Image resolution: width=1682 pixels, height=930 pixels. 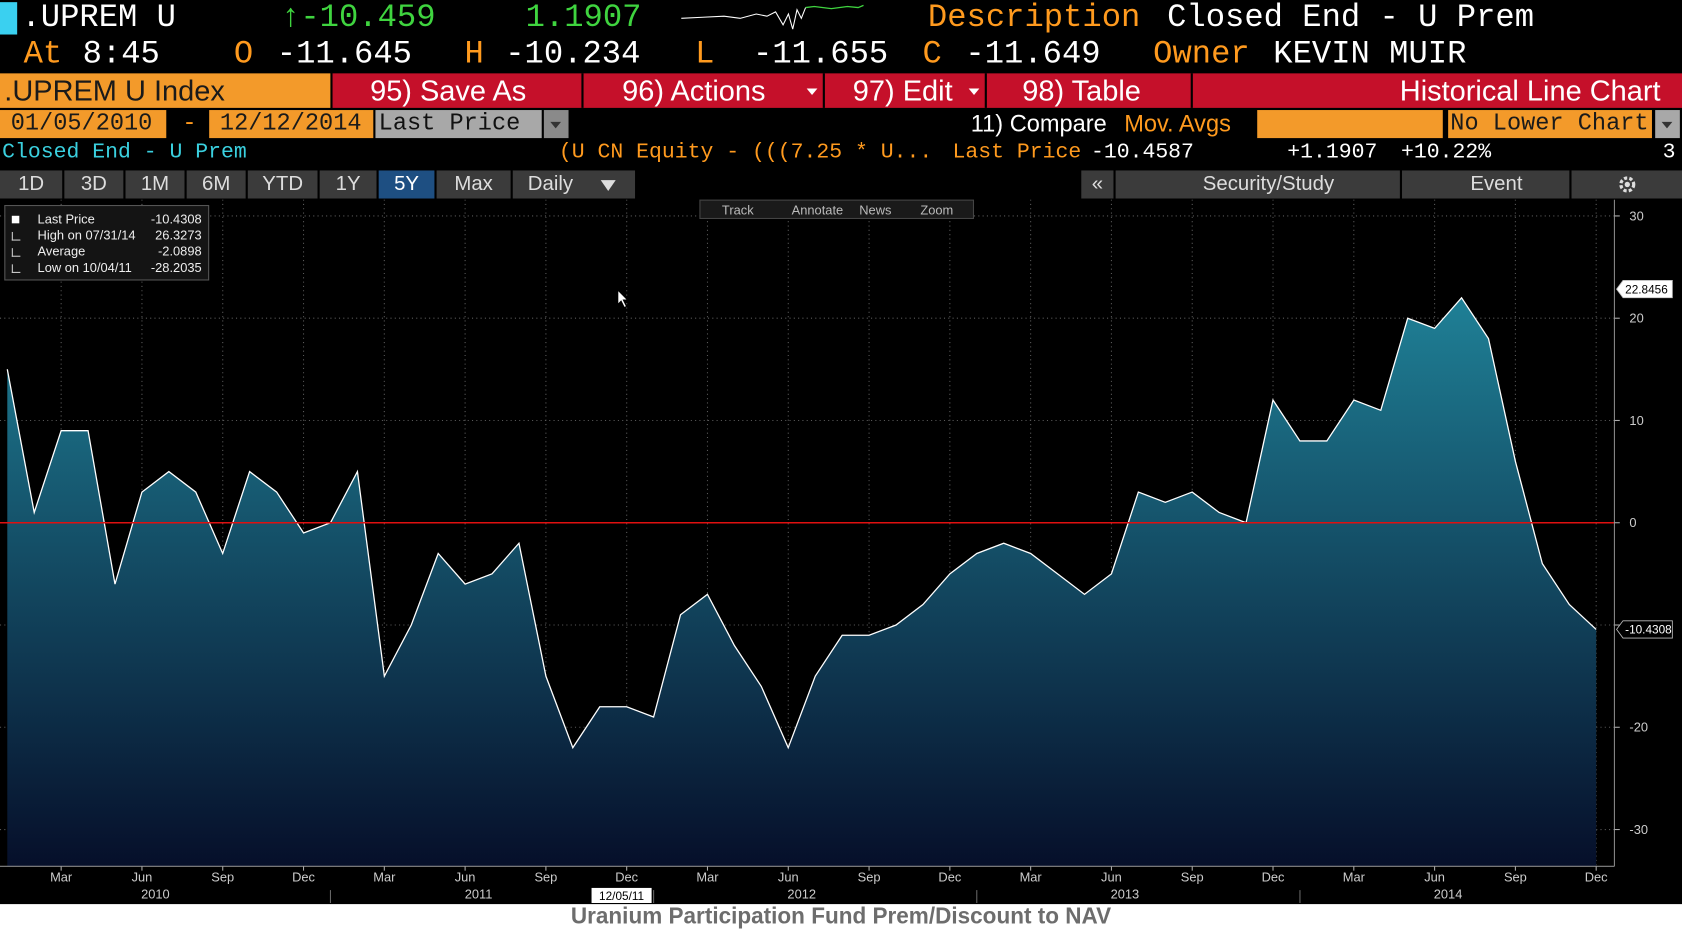 What do you see at coordinates (98, 18) in the screenshot?
I see `ticker: .UPREM U` at bounding box center [98, 18].